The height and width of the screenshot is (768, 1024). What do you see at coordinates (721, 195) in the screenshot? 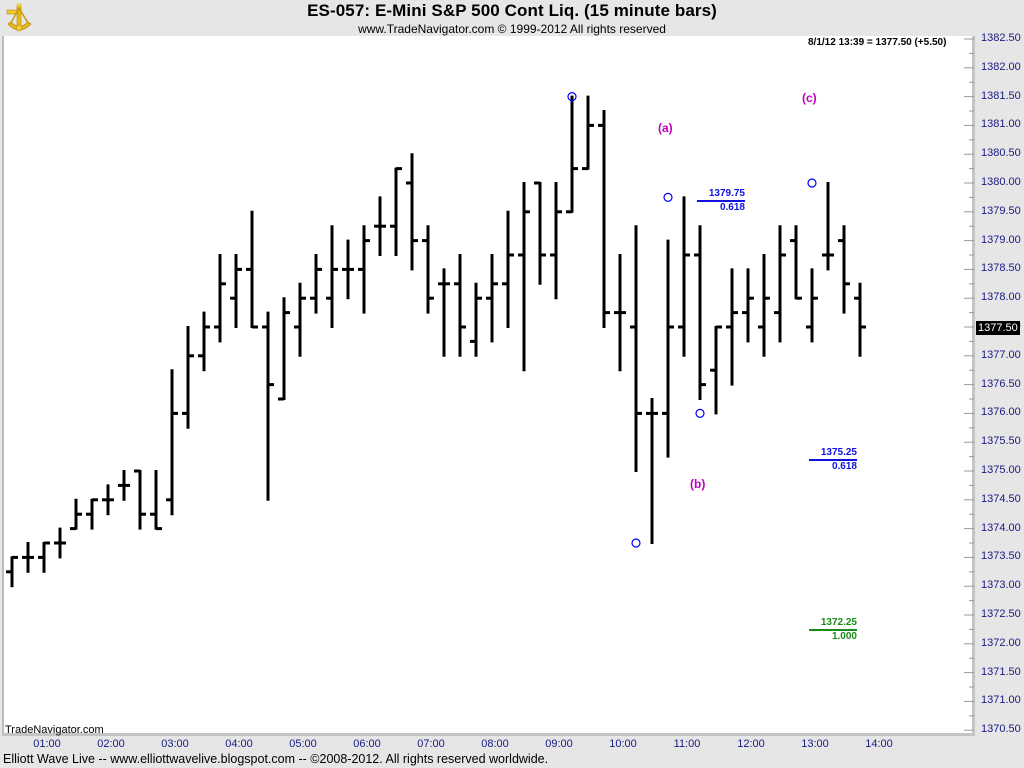
I see `fib-level: 1379.75` at bounding box center [721, 195].